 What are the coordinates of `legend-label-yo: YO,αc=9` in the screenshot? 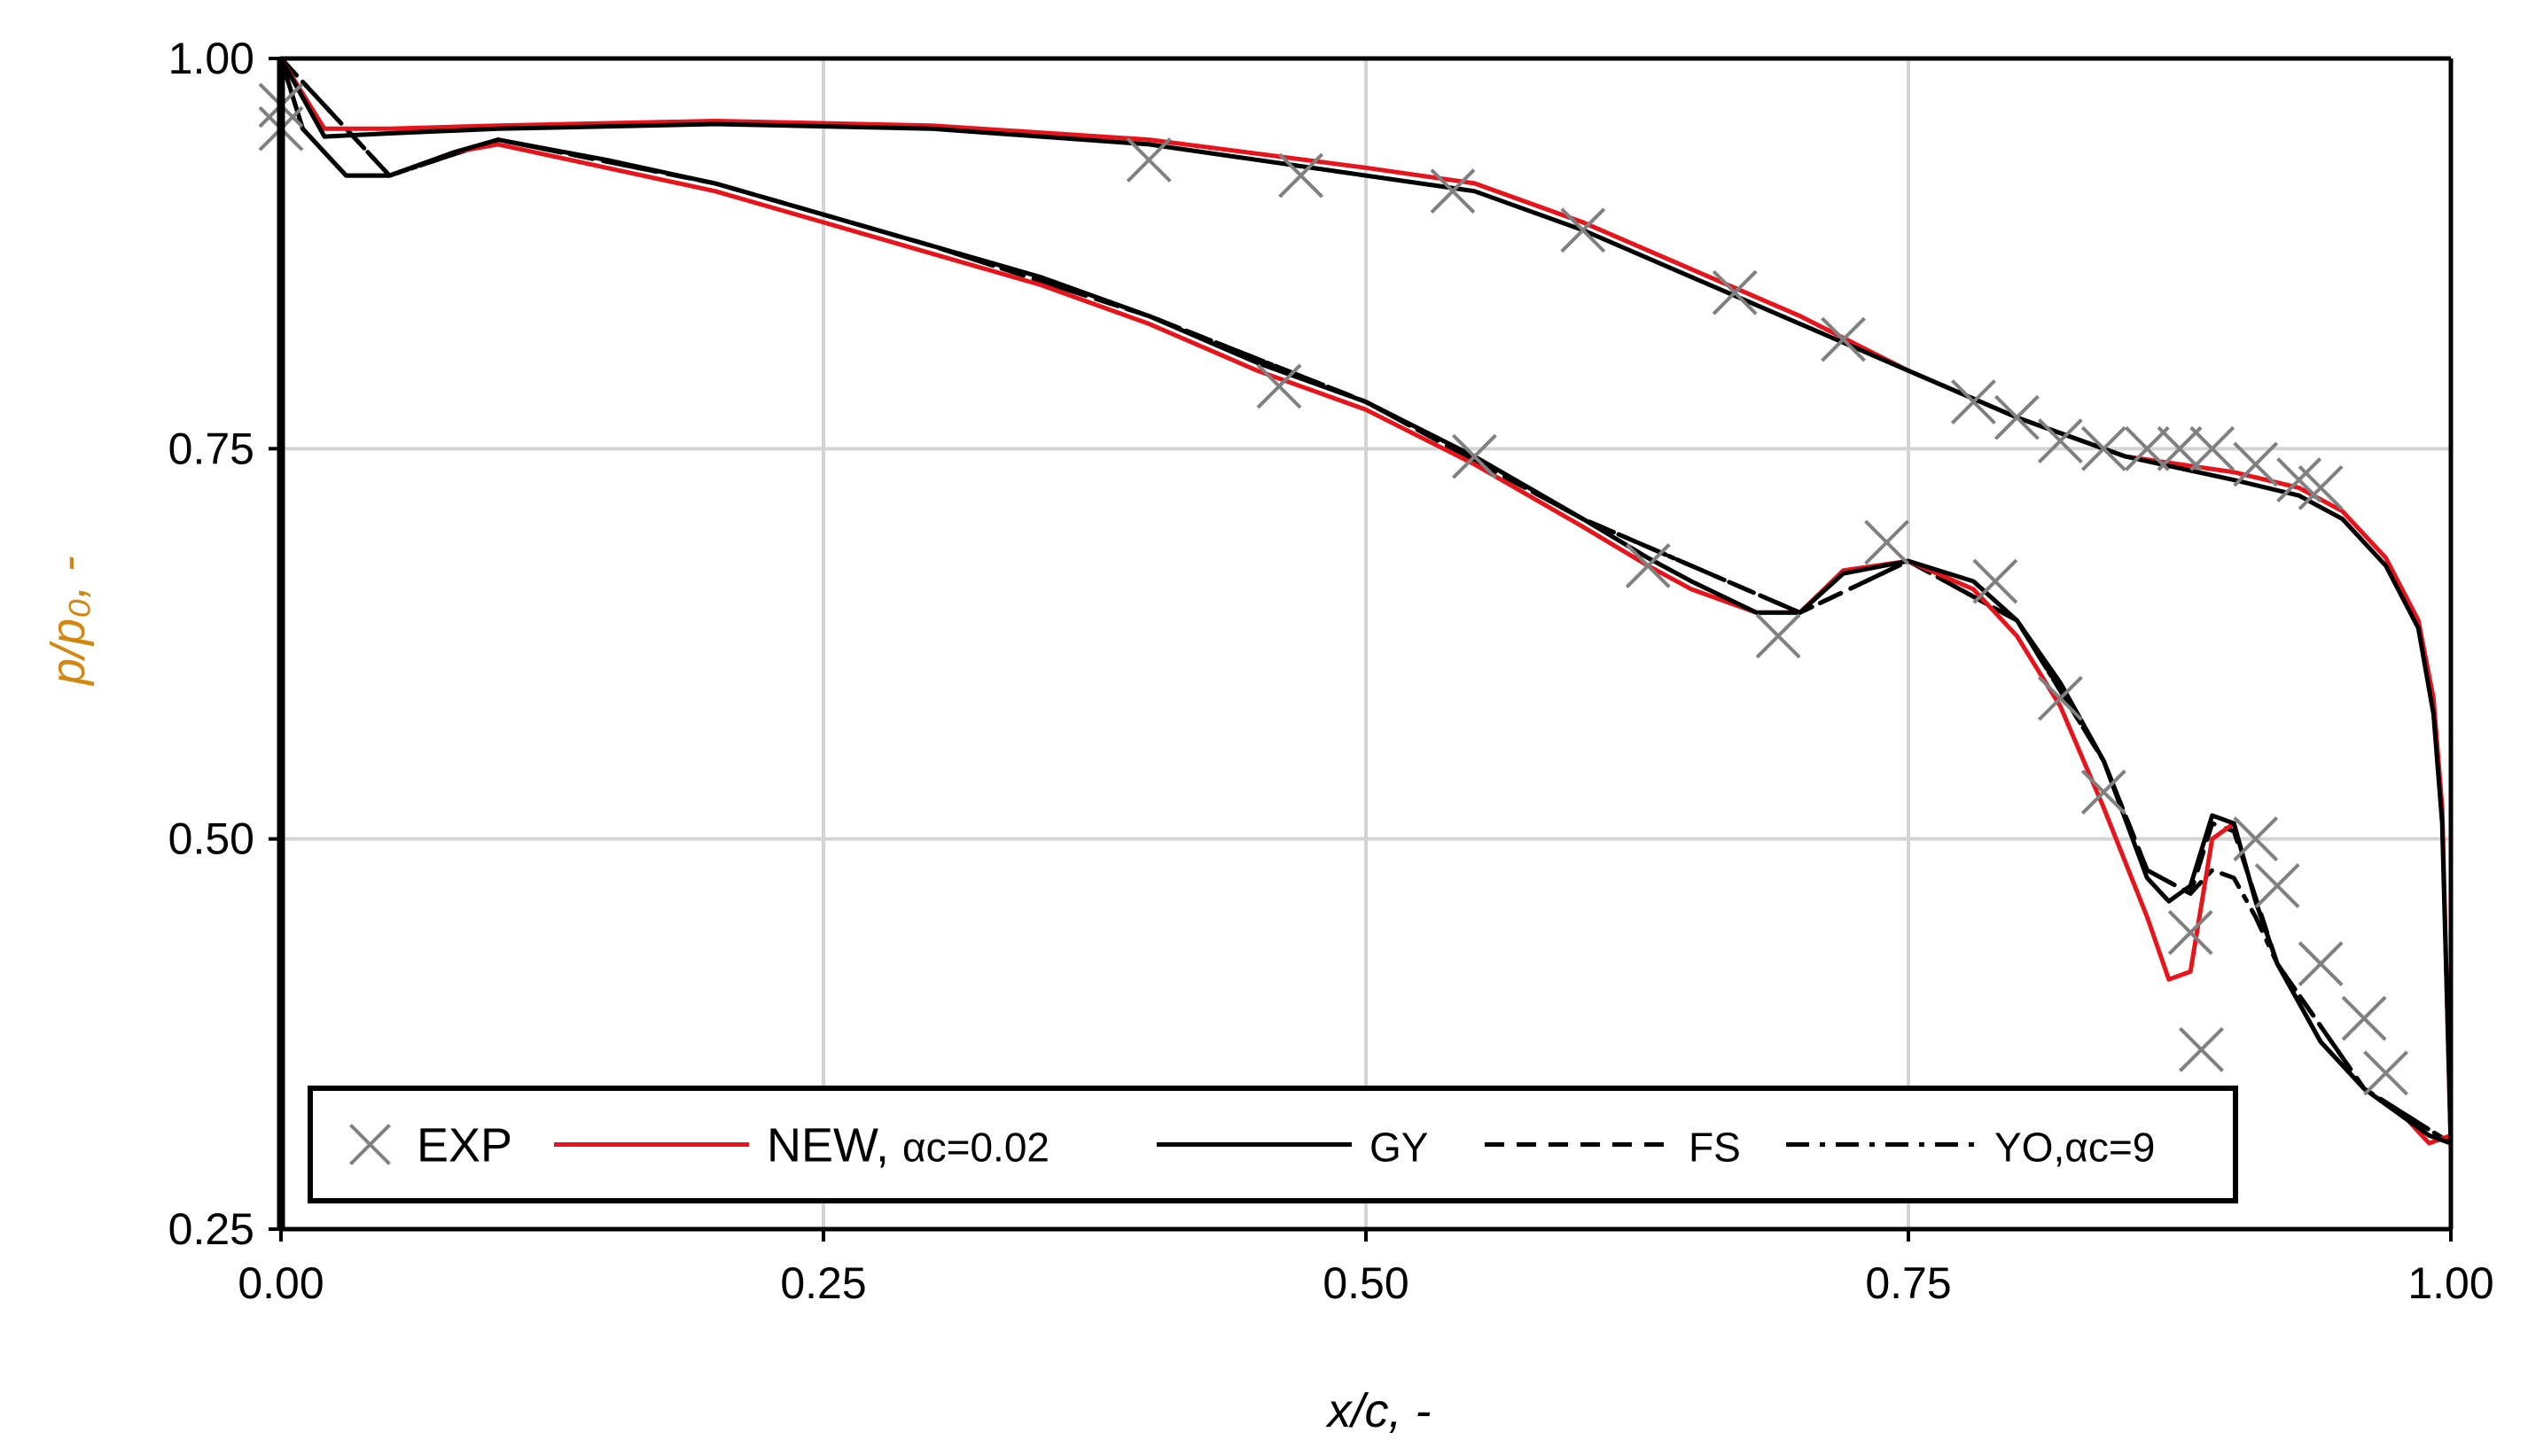 It's located at (2074, 1148).